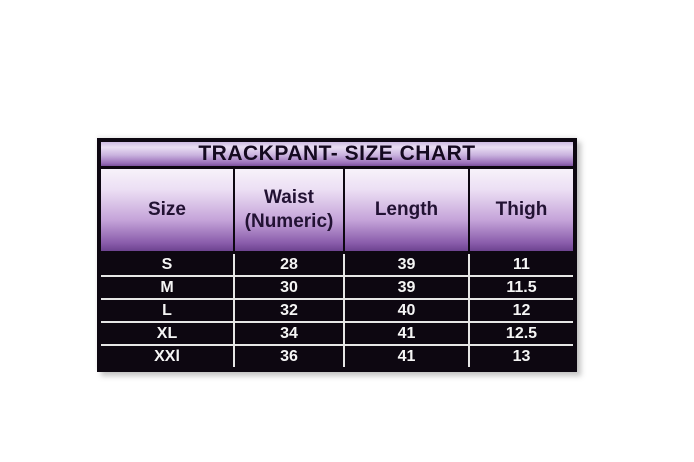 The height and width of the screenshot is (462, 694). Describe the element at coordinates (521, 310) in the screenshot. I see `table-cell: 12` at that location.